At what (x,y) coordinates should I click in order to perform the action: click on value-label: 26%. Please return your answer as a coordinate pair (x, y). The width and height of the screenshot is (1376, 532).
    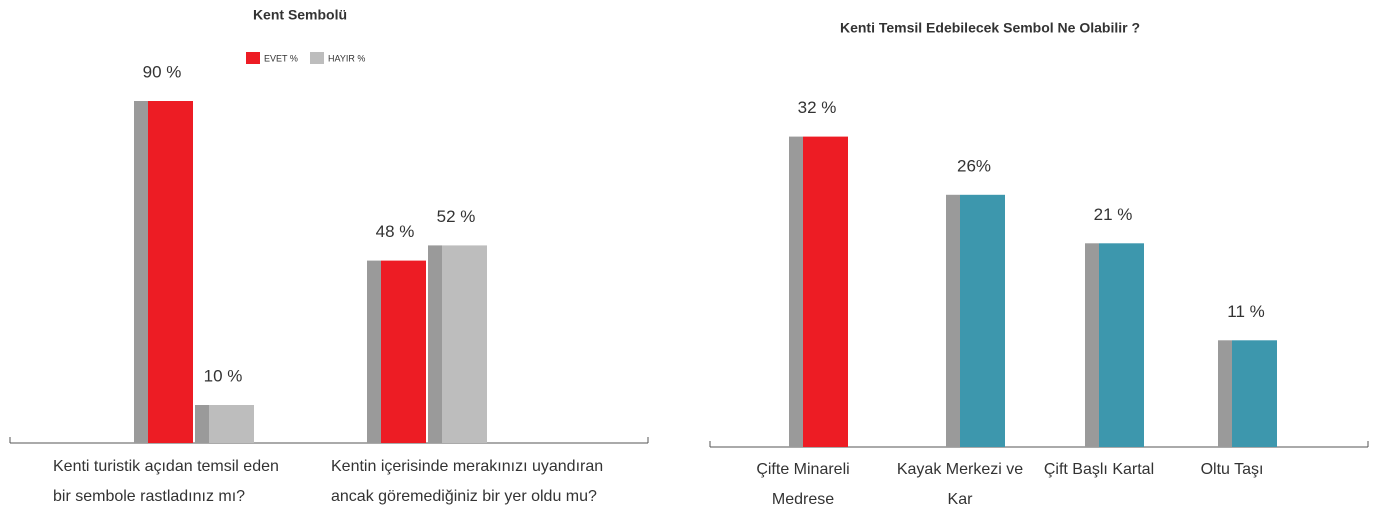
    Looking at the image, I should click on (974, 165).